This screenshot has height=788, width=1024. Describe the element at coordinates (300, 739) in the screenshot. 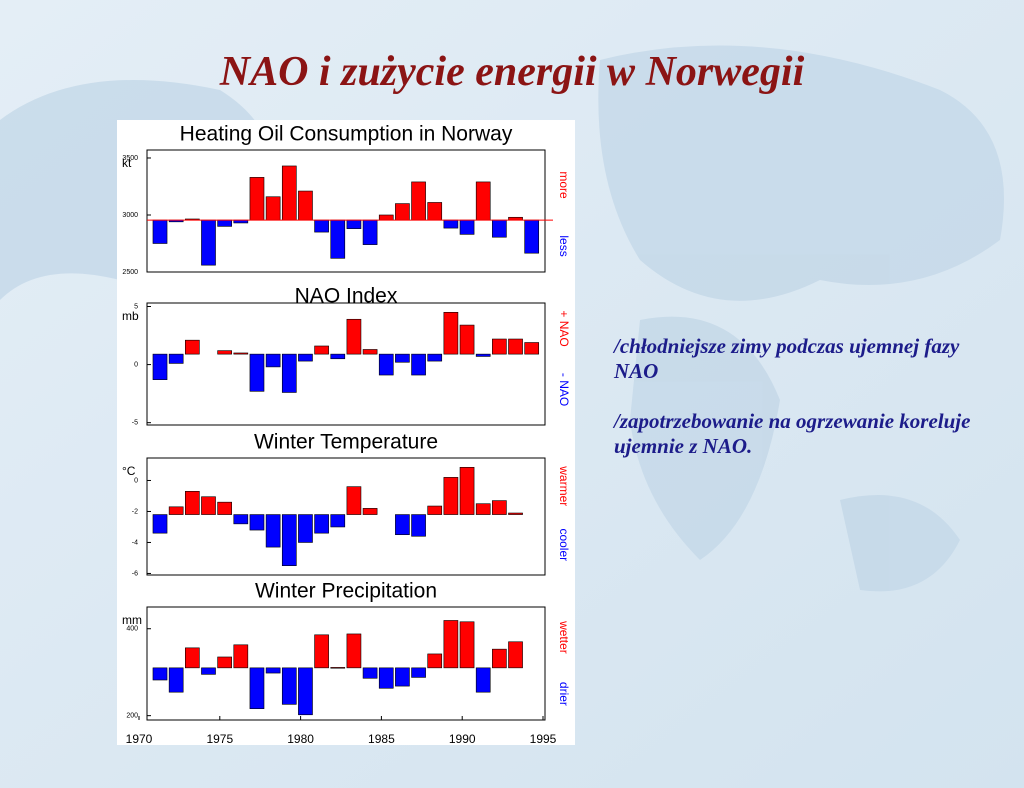

I see `x-tick-label: 1980` at that location.